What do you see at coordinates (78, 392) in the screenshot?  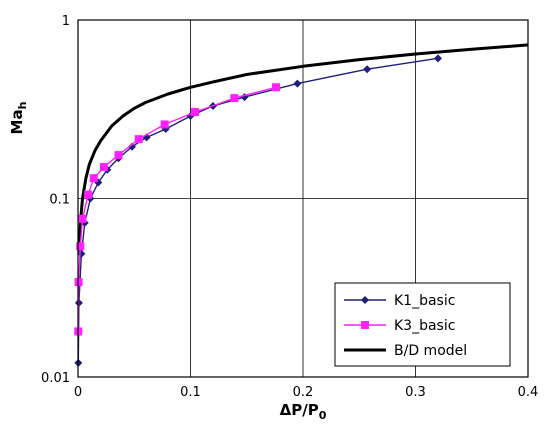 I see `x-tick-label: 0` at bounding box center [78, 392].